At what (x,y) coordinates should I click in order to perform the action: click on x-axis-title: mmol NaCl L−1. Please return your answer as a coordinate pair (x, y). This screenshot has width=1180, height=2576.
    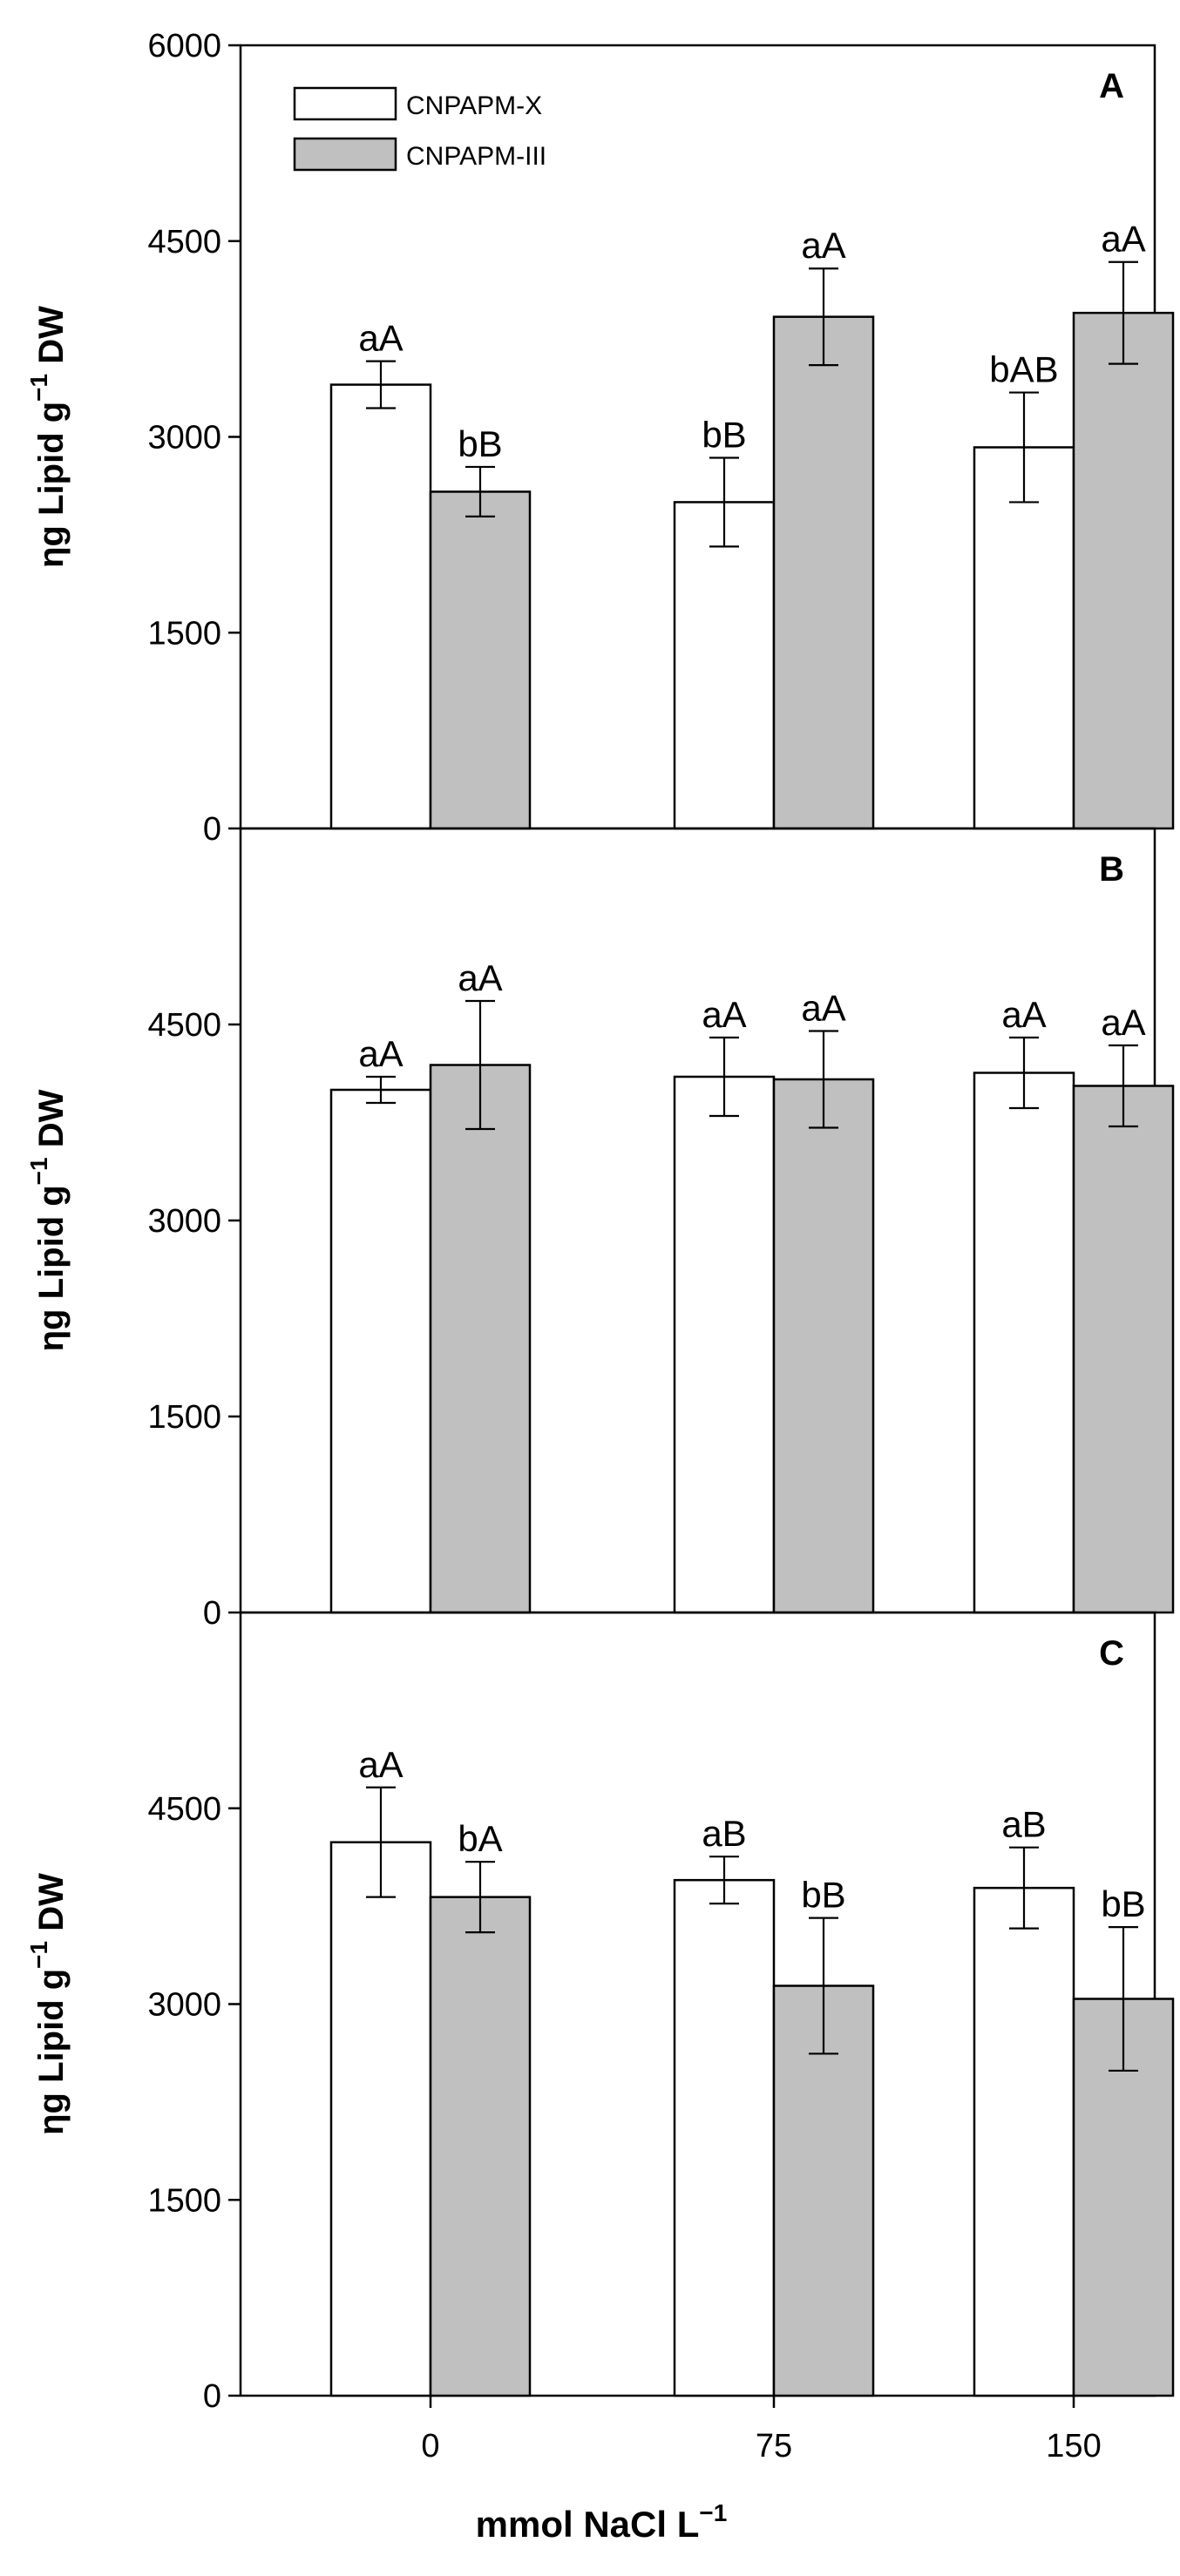
    Looking at the image, I should click on (602, 2522).